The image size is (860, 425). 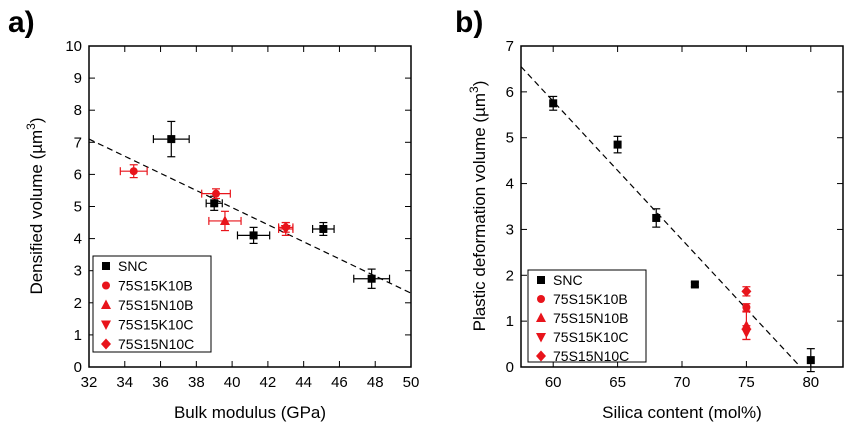 I want to click on panel-a-y-label-end: ), so click(x=36, y=120).